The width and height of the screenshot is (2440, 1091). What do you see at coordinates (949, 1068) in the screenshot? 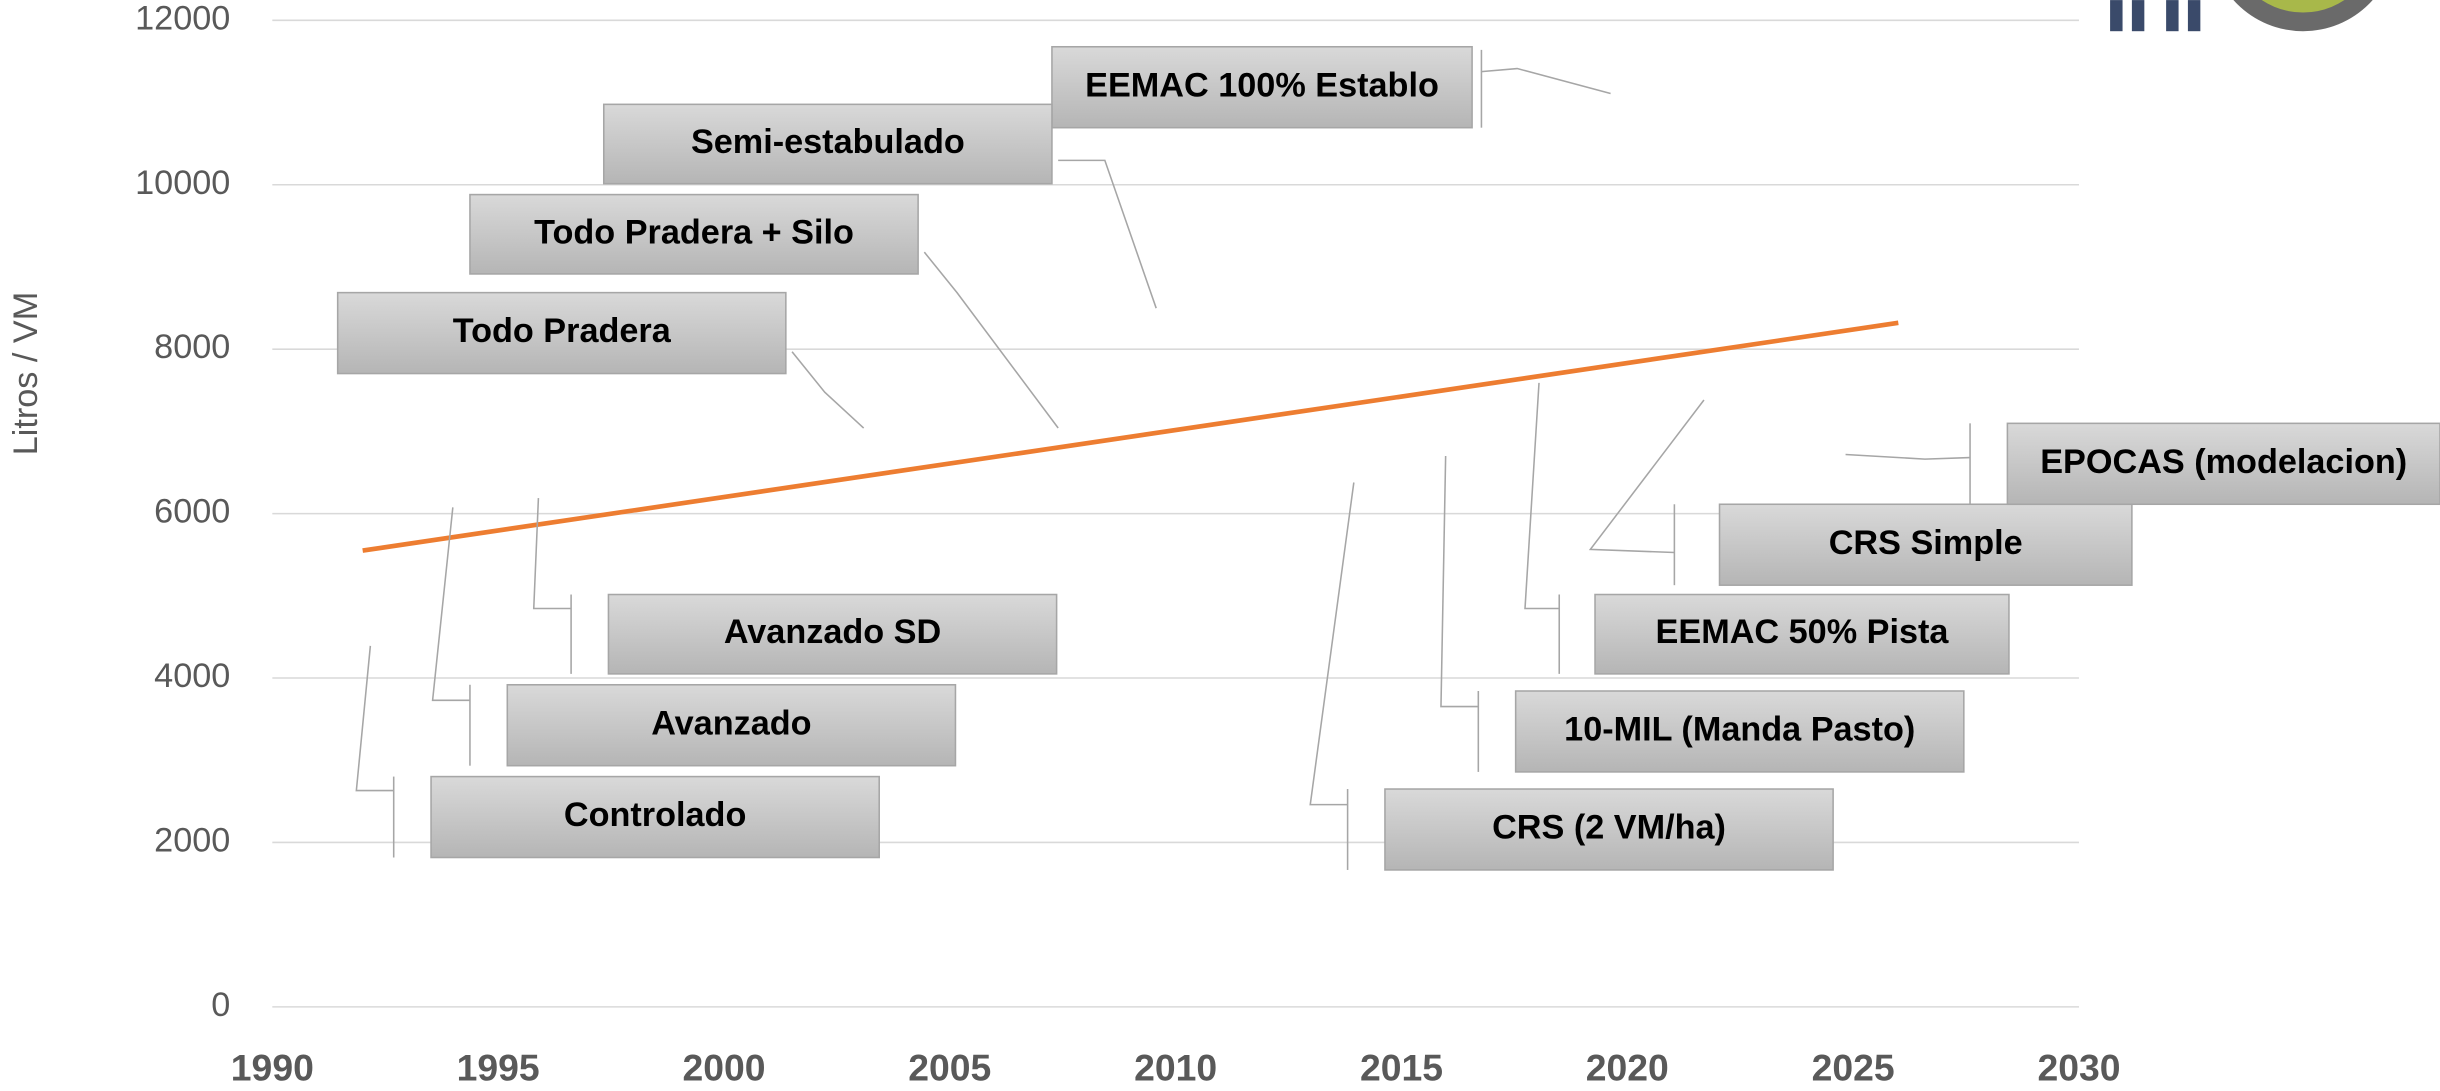
I see `x-tick-label: 2005` at bounding box center [949, 1068].